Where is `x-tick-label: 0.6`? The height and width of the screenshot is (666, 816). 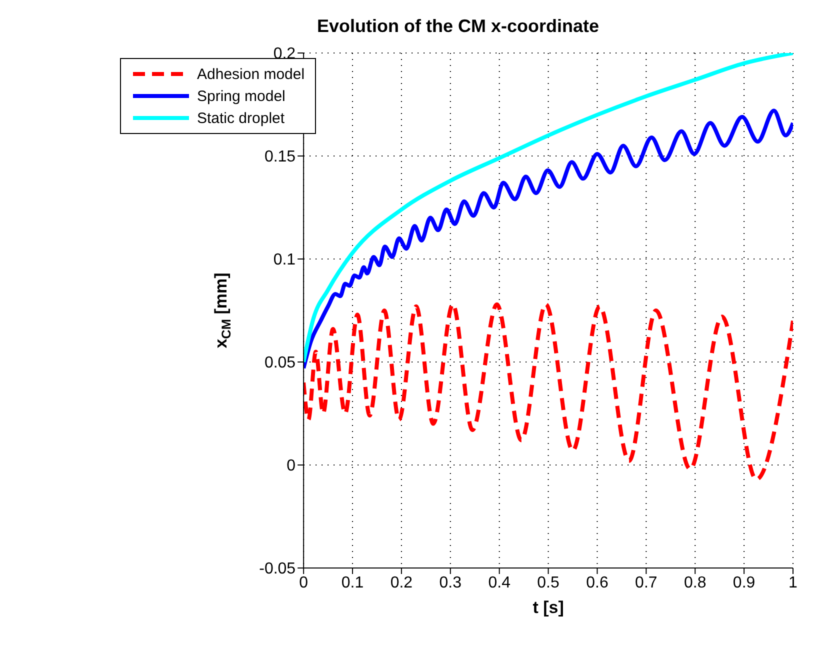 x-tick-label: 0.6 is located at coordinates (597, 583).